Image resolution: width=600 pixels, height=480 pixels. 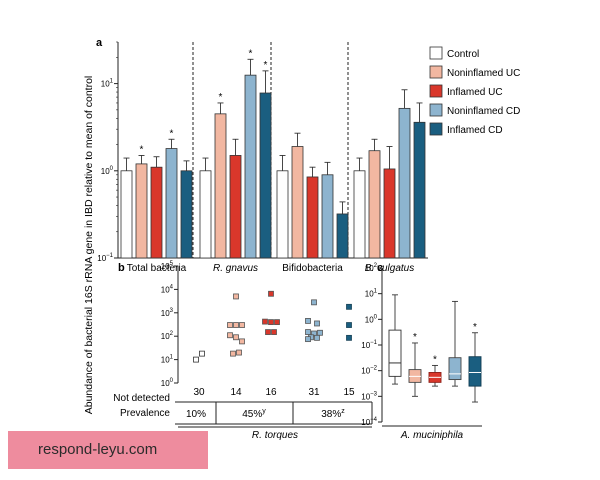 I want to click on not-detected-count: 31, so click(x=314, y=392).